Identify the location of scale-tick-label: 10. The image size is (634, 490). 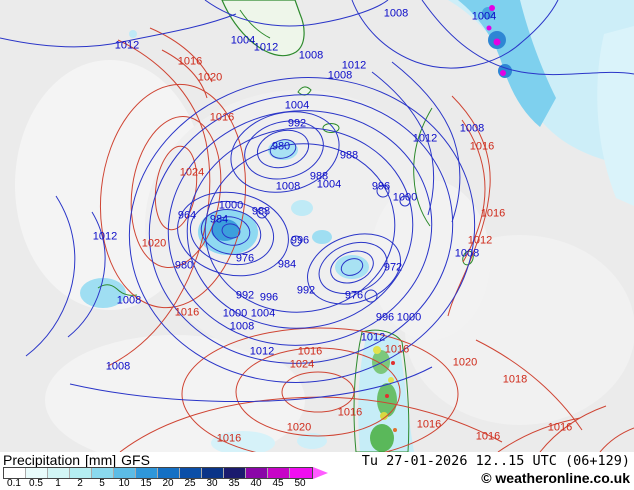
(124, 483).